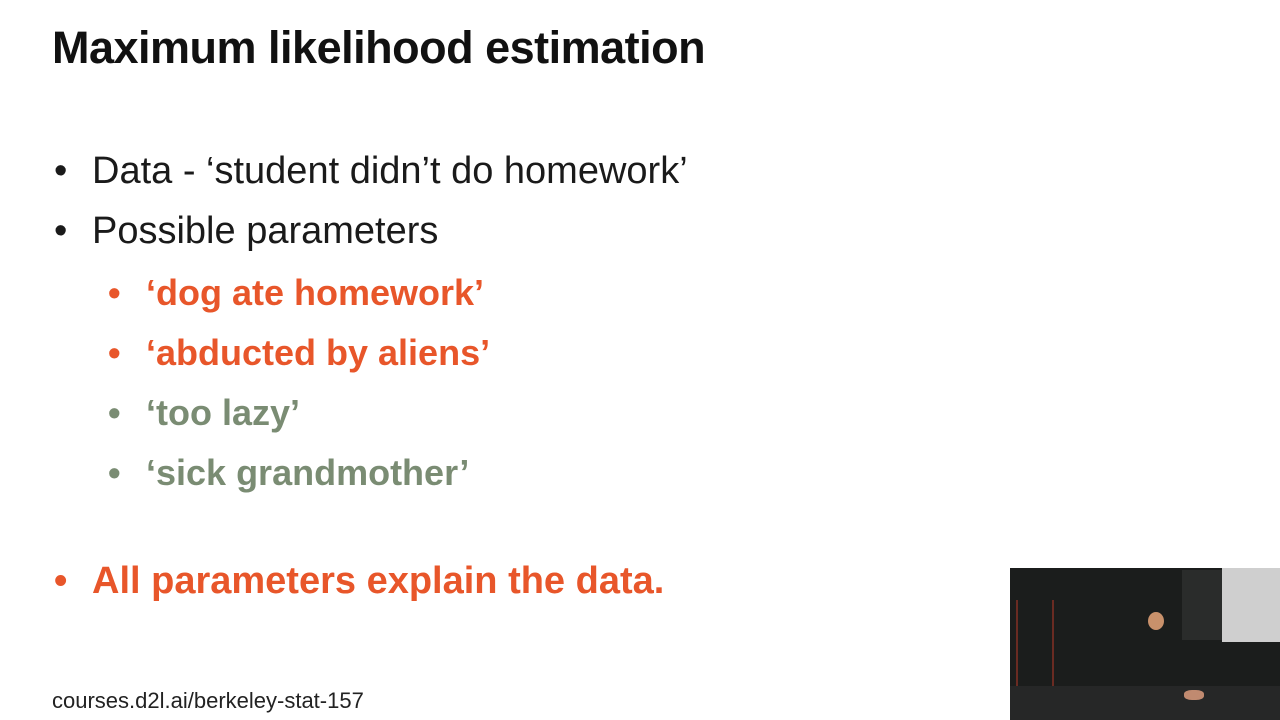 The height and width of the screenshot is (720, 1280). I want to click on bullet-conclusion-text: All parameters explain the data., so click(378, 581).